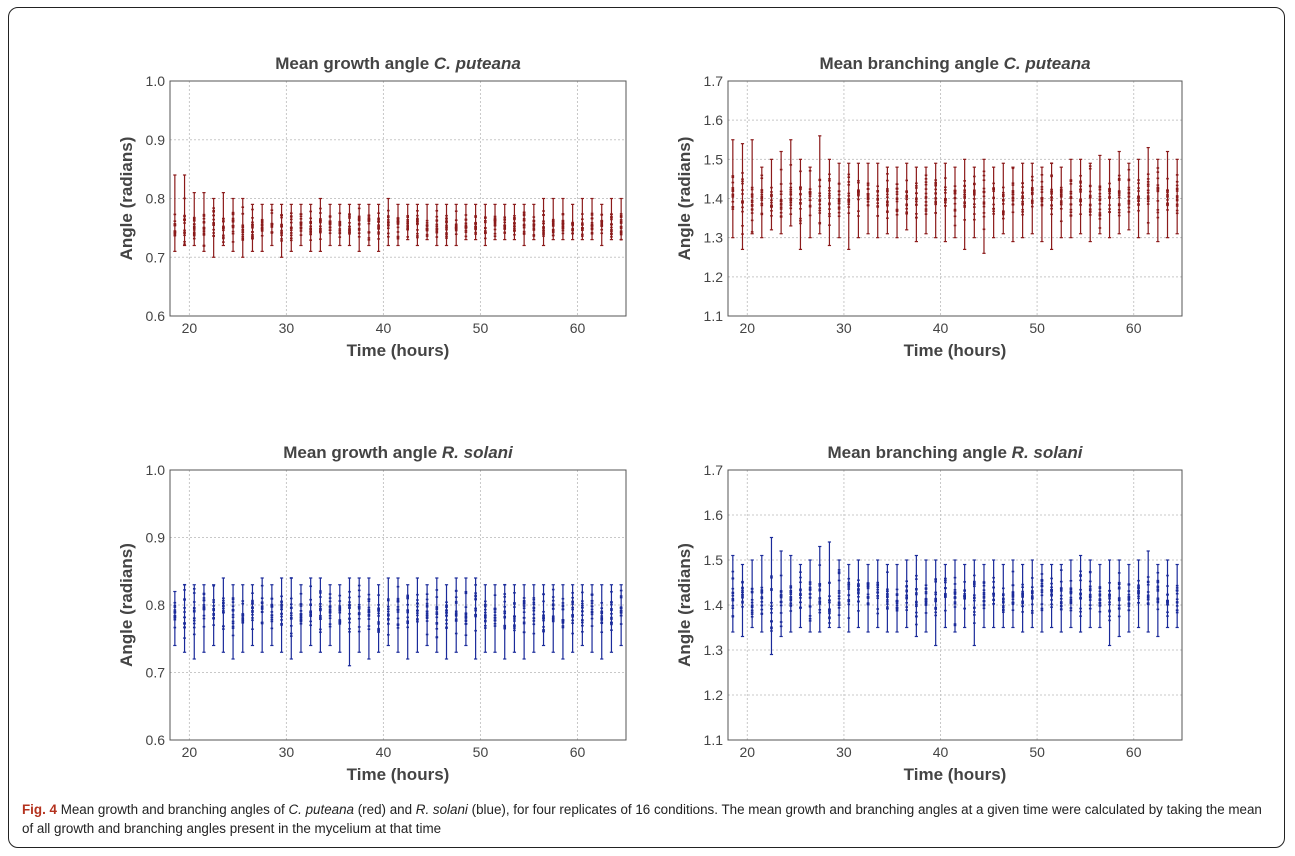 The height and width of the screenshot is (856, 1295). What do you see at coordinates (126, 199) in the screenshot?
I see `y-axis-label: Angle (radians)` at bounding box center [126, 199].